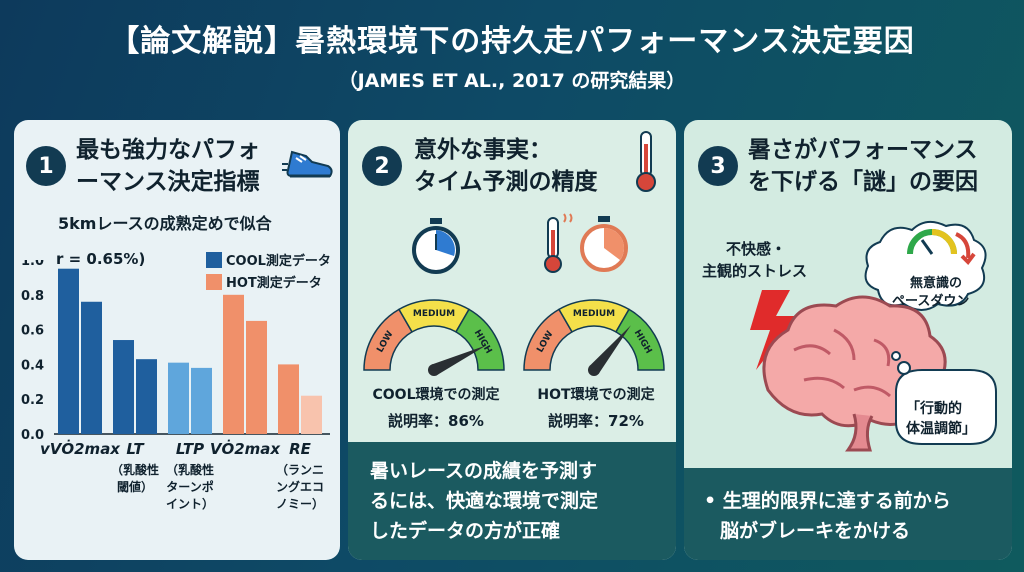 The height and width of the screenshot is (572, 1024). I want to click on x-tick-sublabel: 閾値）, so click(135, 486).